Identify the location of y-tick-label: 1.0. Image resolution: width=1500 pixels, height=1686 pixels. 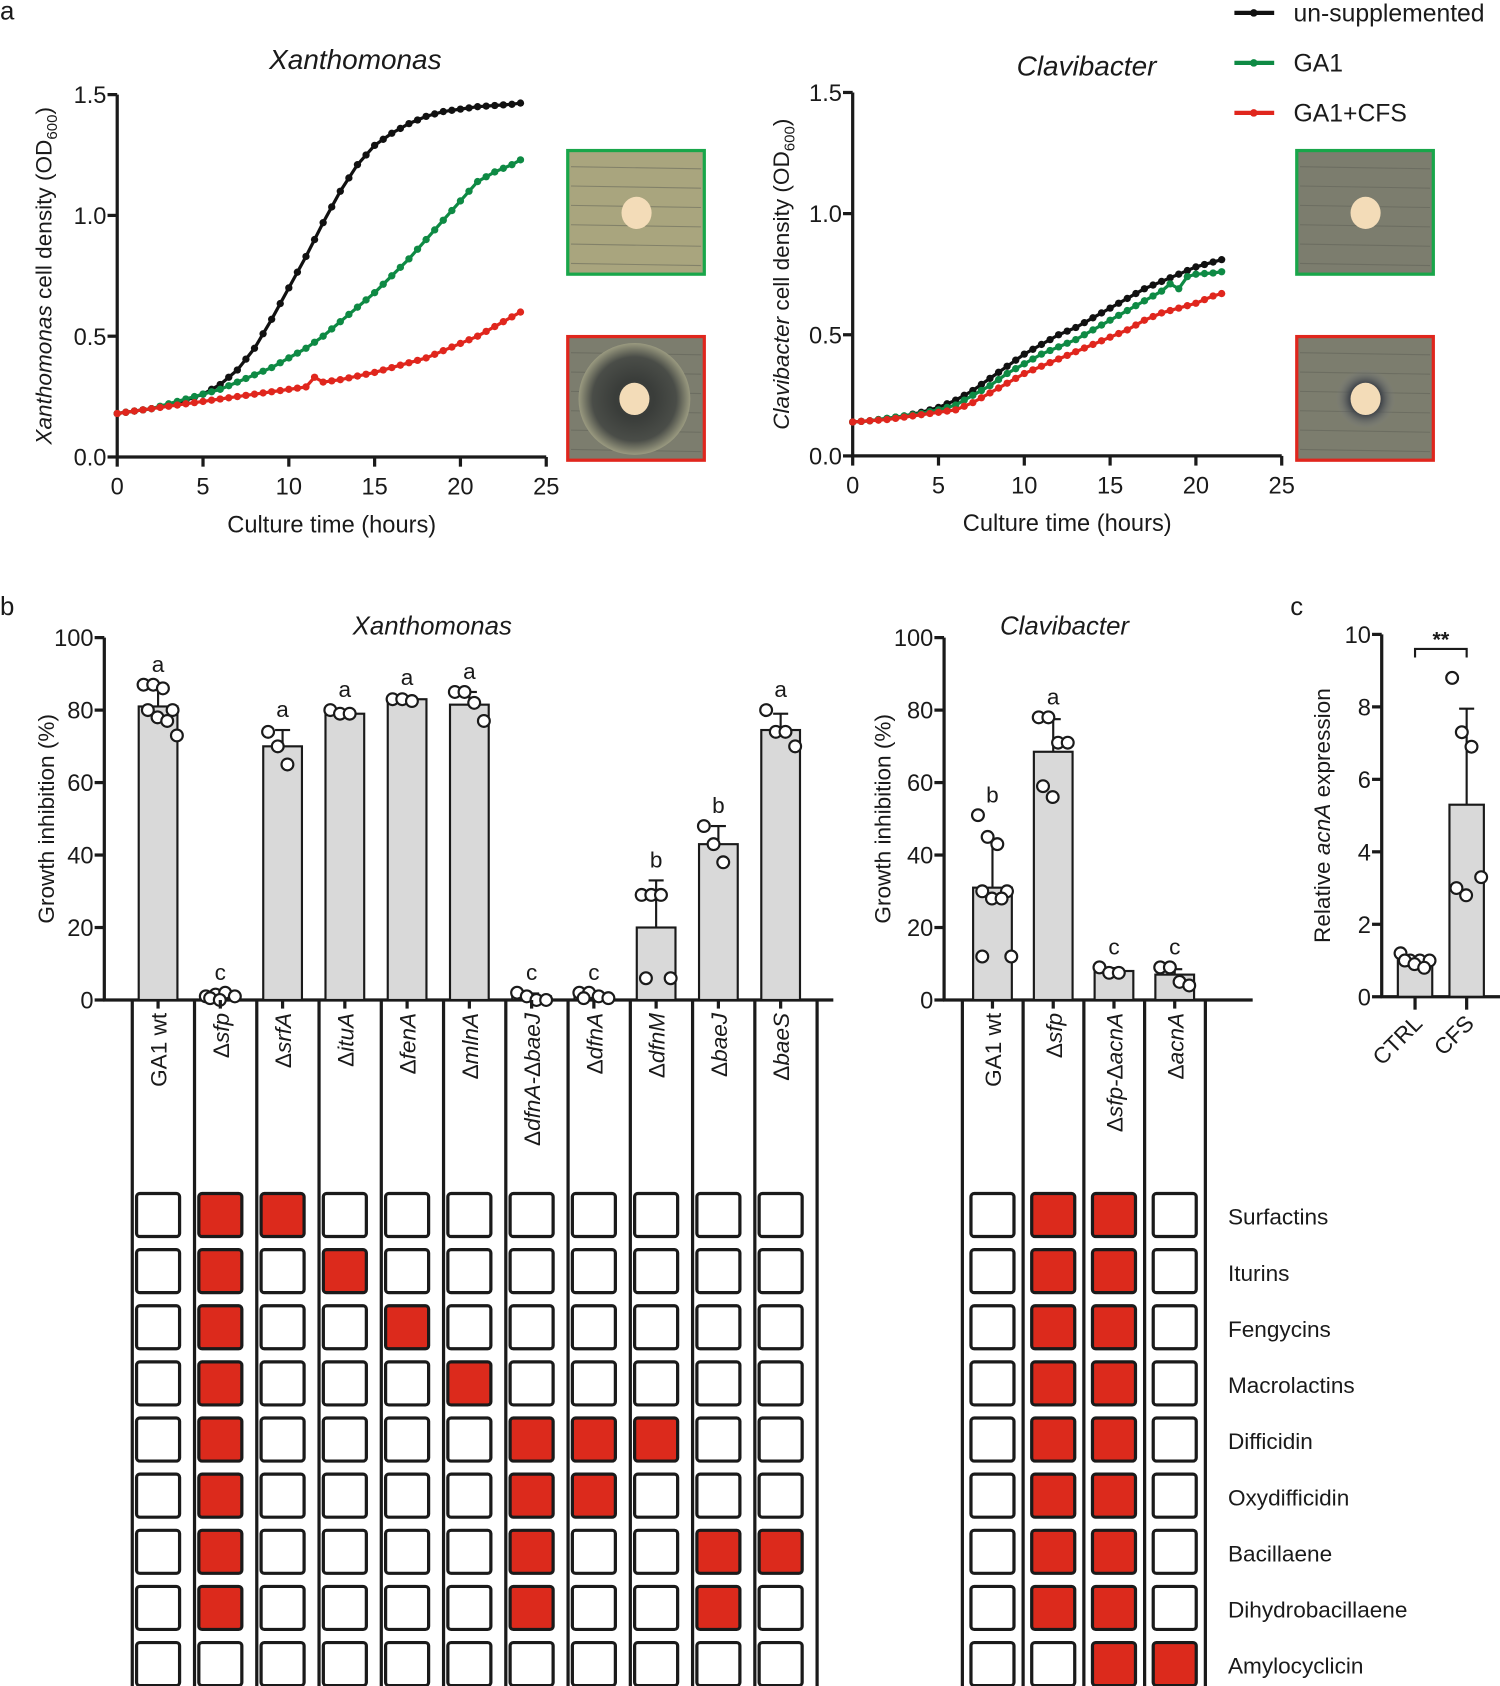
(825, 215).